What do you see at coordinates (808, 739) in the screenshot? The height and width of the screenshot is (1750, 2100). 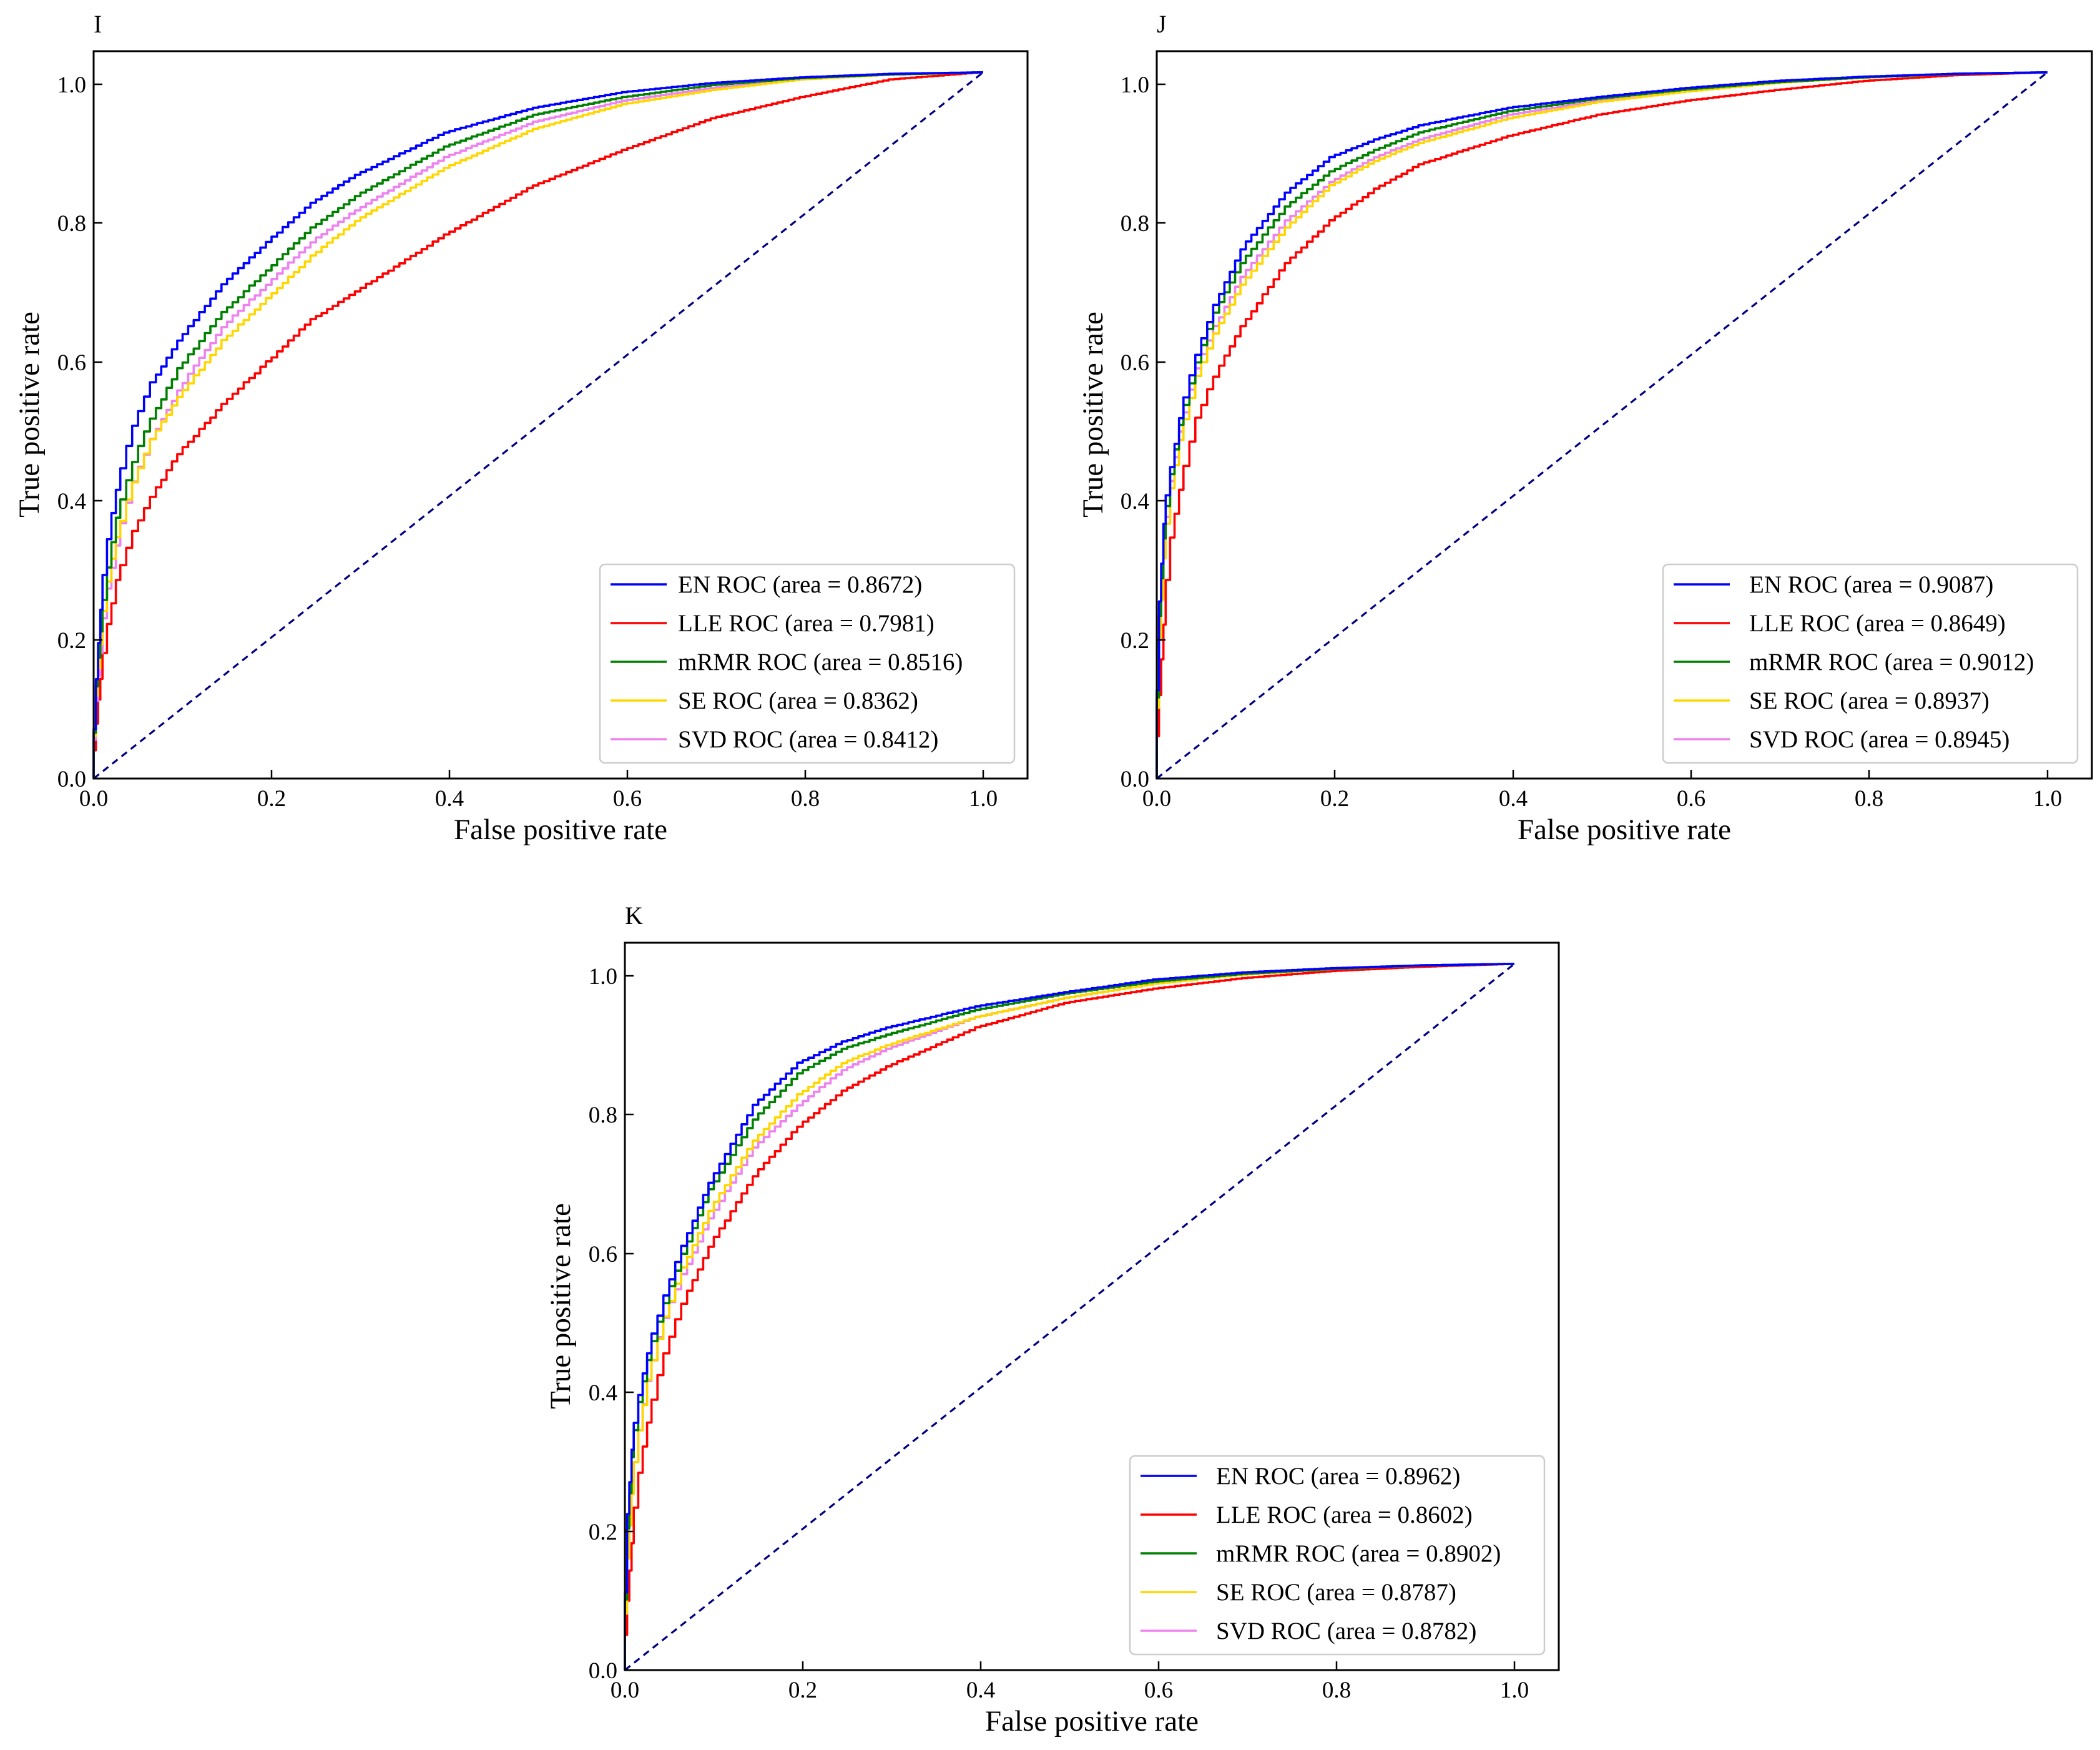 I see `legend-label-svd: SVD ROC (area = 0.8412)` at bounding box center [808, 739].